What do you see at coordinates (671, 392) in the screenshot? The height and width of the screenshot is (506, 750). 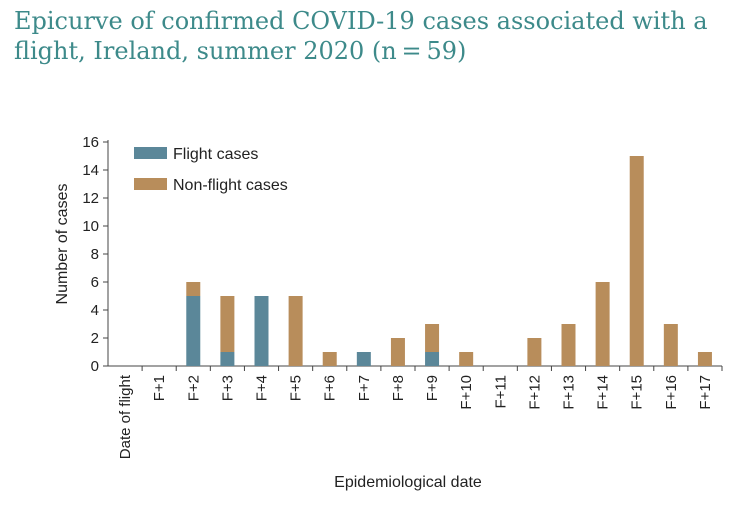 I see `x-tick-label: F+16` at bounding box center [671, 392].